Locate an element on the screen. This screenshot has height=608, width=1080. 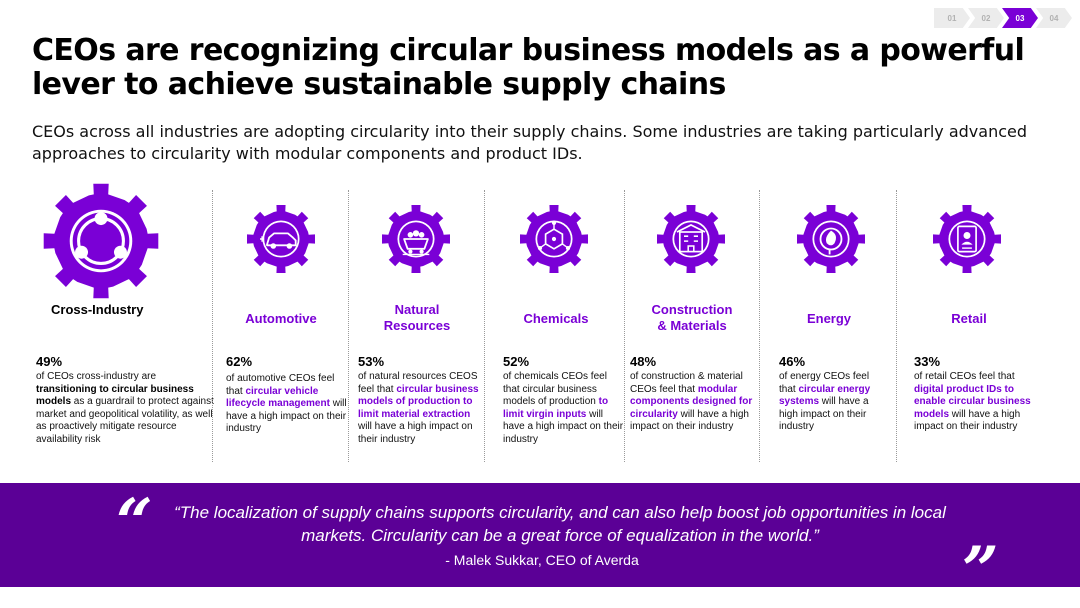
id-card-icon is located at coordinates (967, 239).